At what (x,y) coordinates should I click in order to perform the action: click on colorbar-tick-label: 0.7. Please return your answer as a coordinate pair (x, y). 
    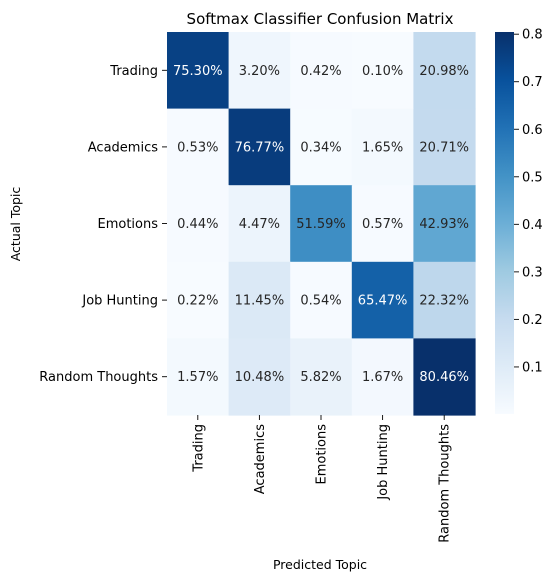
    Looking at the image, I should click on (532, 82).